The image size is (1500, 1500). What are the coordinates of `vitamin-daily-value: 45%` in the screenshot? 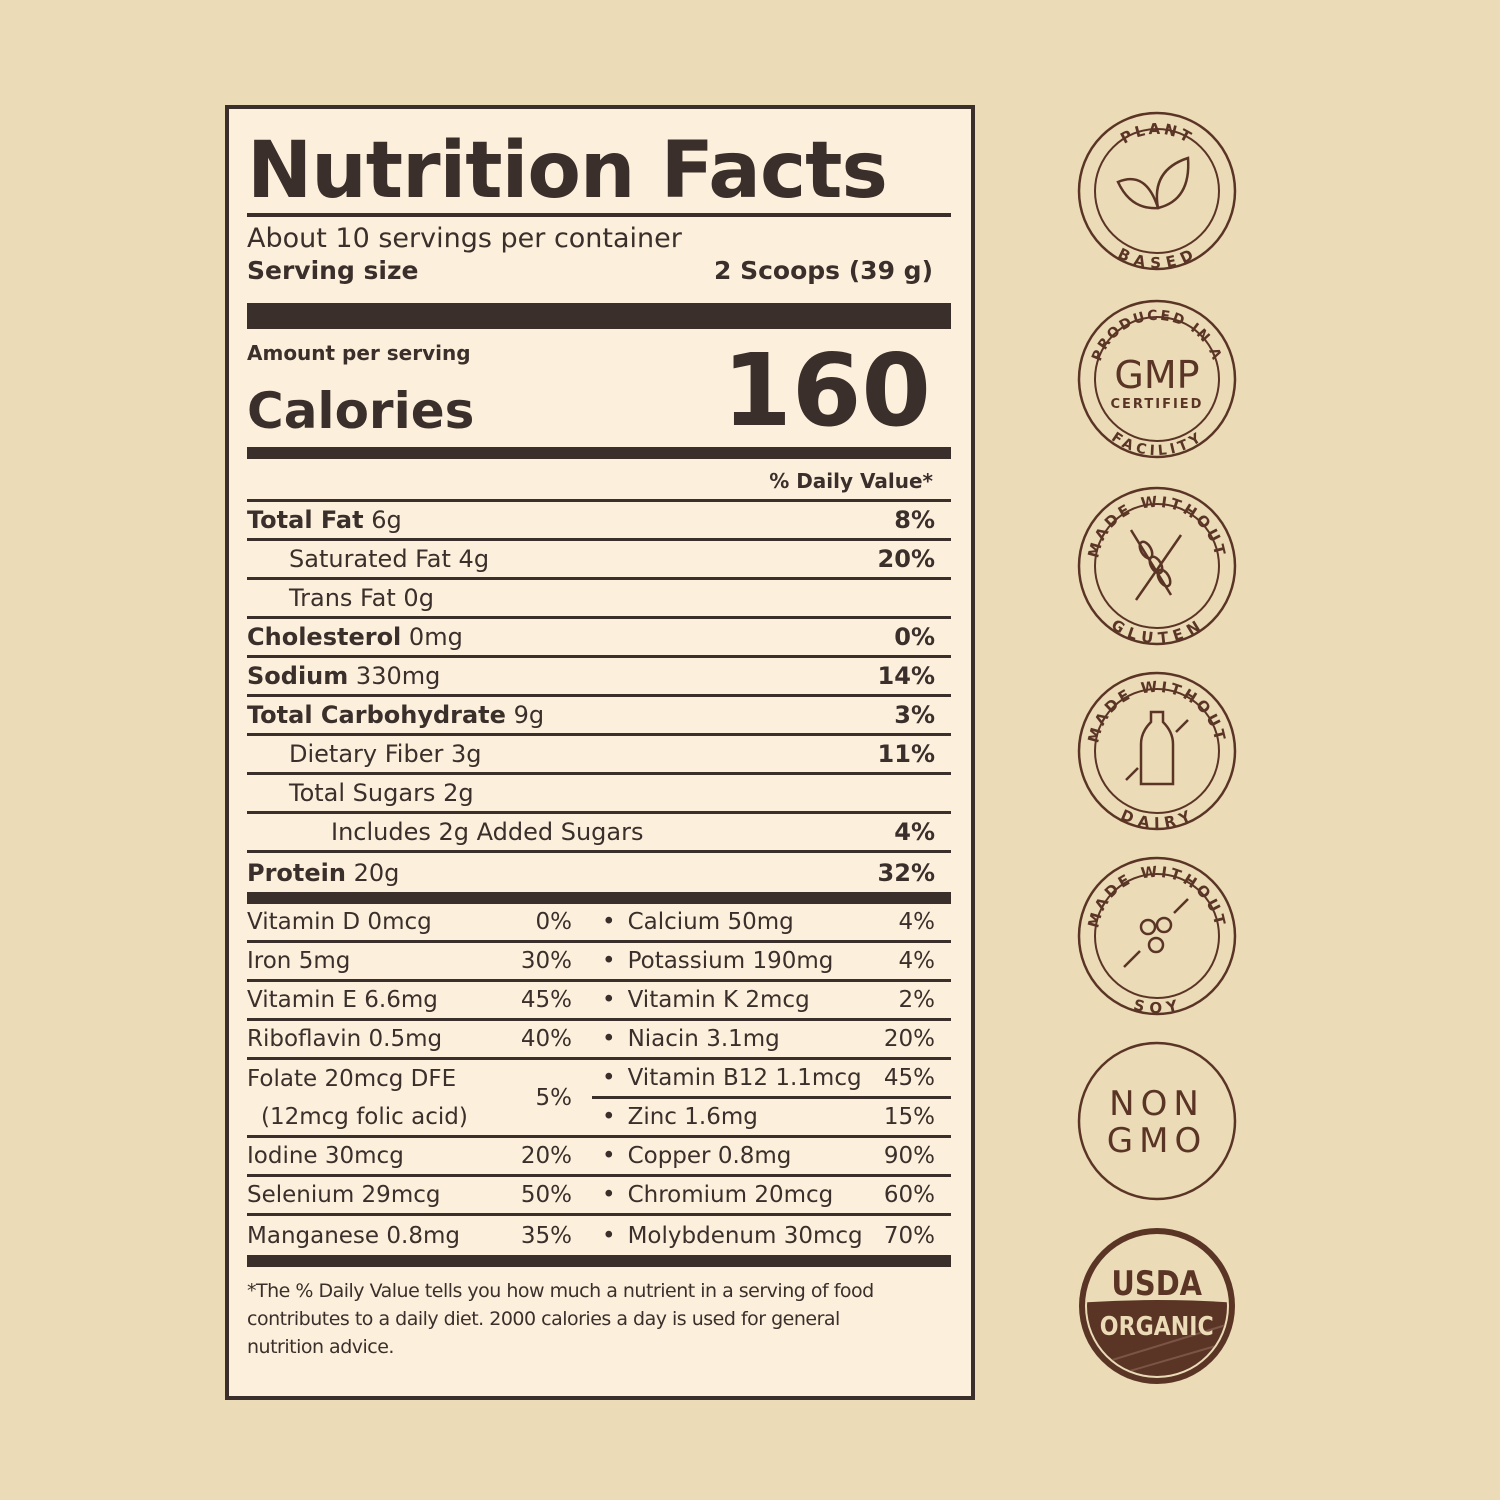 It's located at (546, 1000).